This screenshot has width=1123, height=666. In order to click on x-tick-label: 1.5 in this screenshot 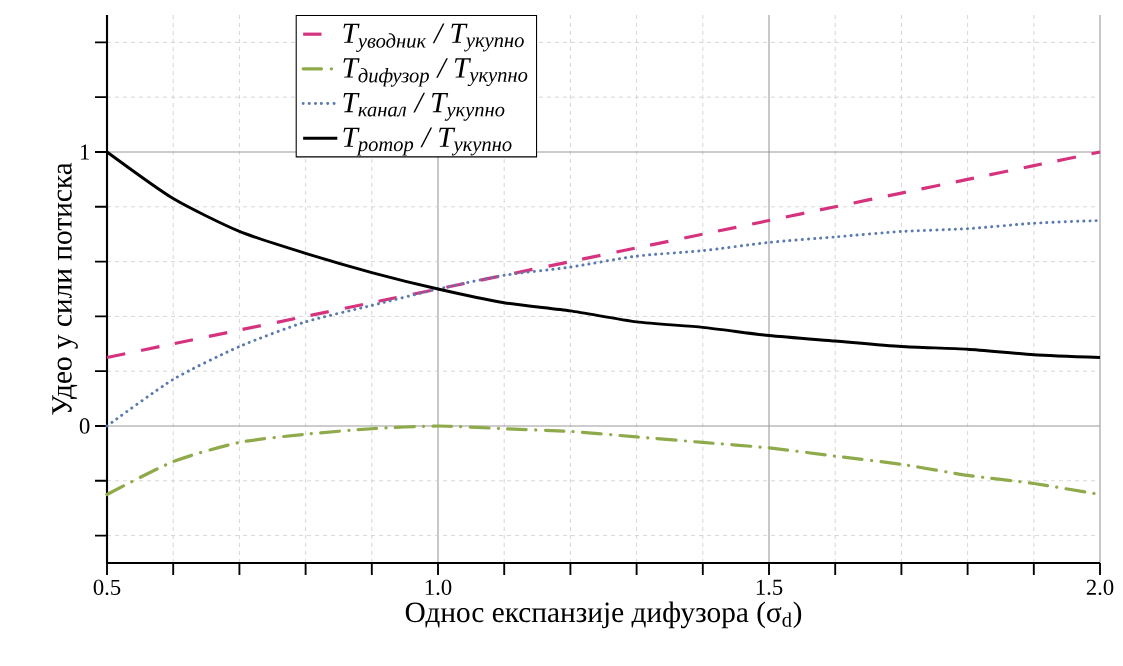, I will do `click(769, 587)`.